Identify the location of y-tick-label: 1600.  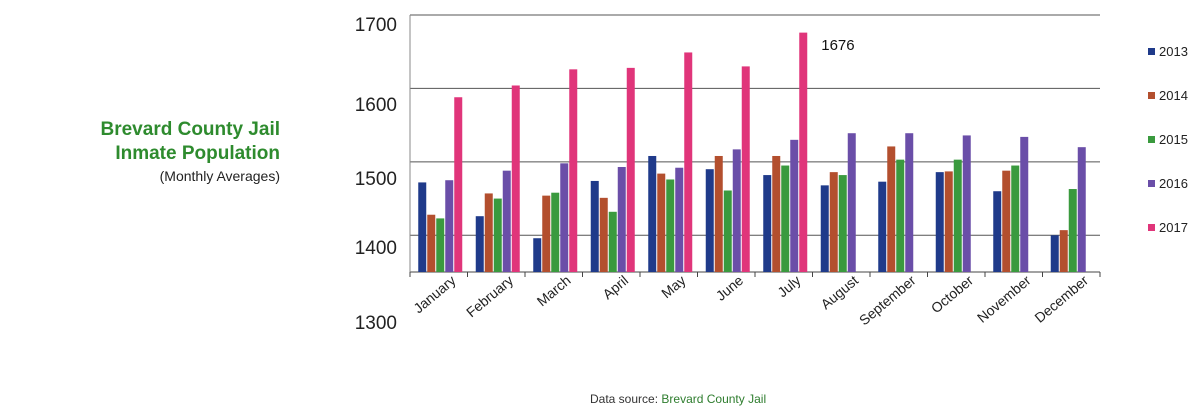
(376, 105).